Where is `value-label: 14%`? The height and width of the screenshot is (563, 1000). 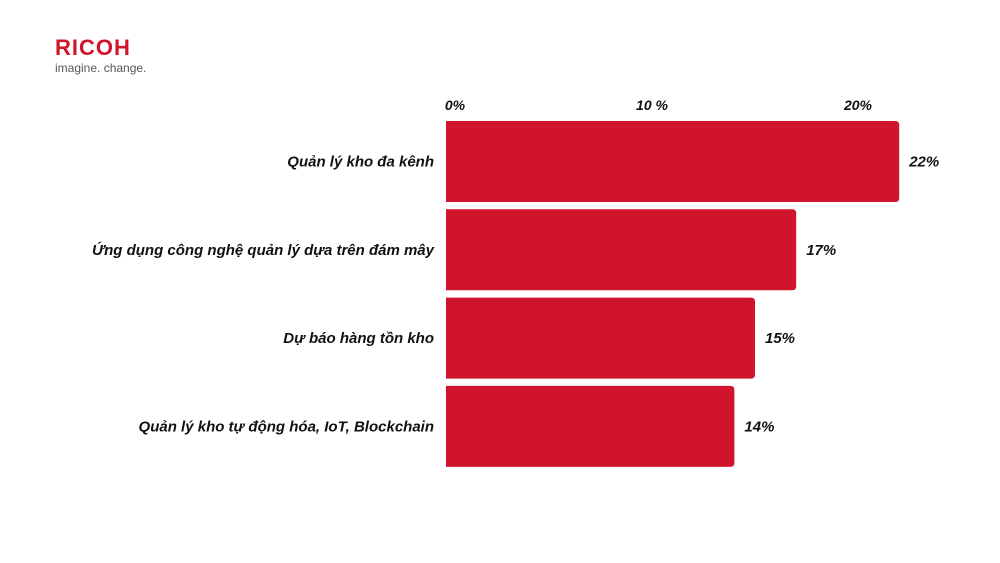 value-label: 14% is located at coordinates (759, 426).